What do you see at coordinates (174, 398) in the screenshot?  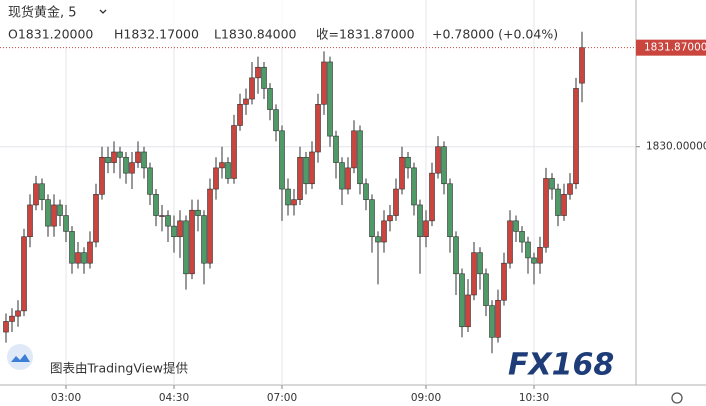 I see `x-tick-label: 04:30` at bounding box center [174, 398].